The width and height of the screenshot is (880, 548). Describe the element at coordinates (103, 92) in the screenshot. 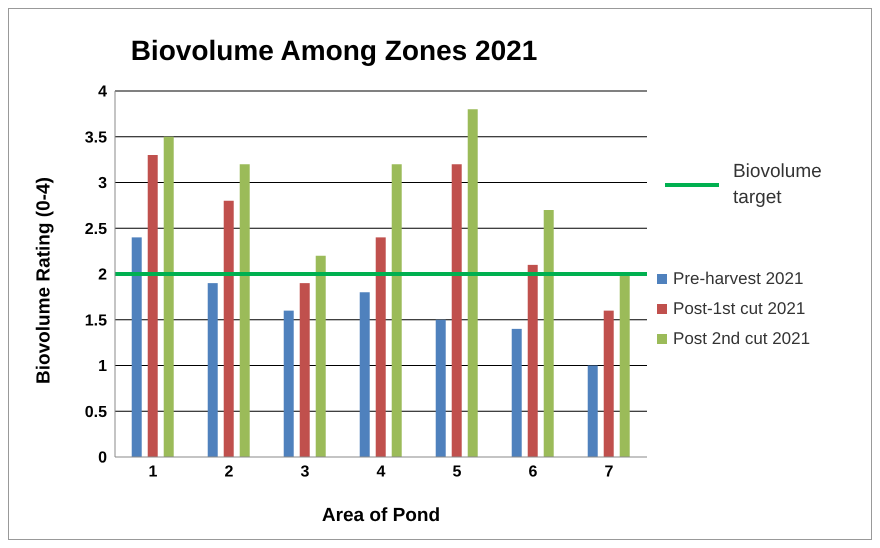

I see `y-tick-label: 4` at that location.